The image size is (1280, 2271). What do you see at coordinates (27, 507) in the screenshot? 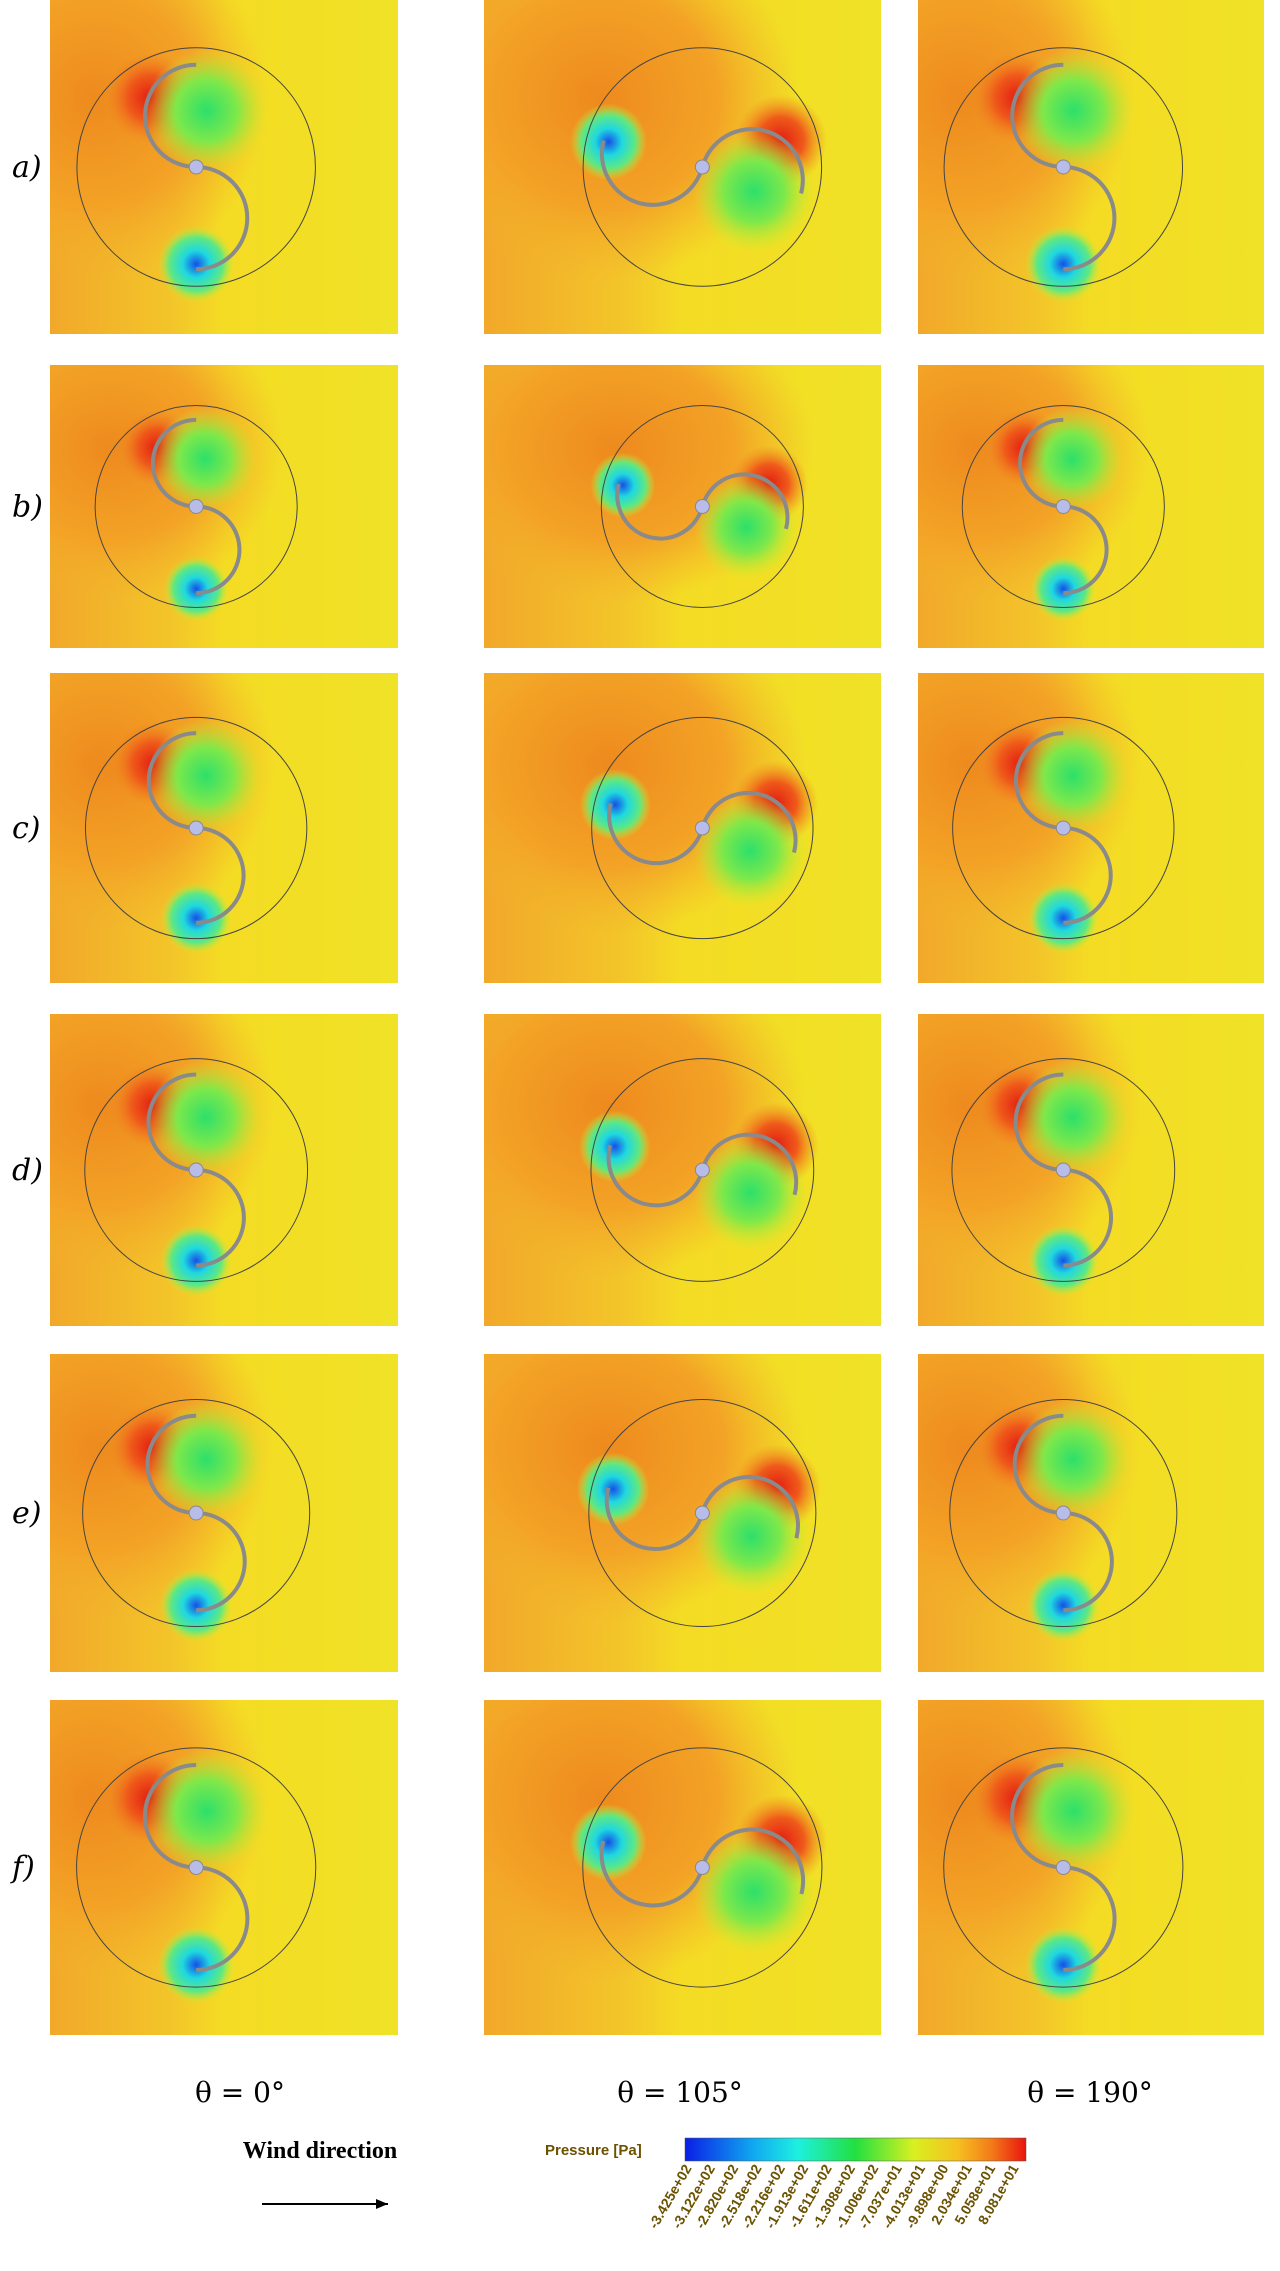
I see `row-label: b)` at bounding box center [27, 507].